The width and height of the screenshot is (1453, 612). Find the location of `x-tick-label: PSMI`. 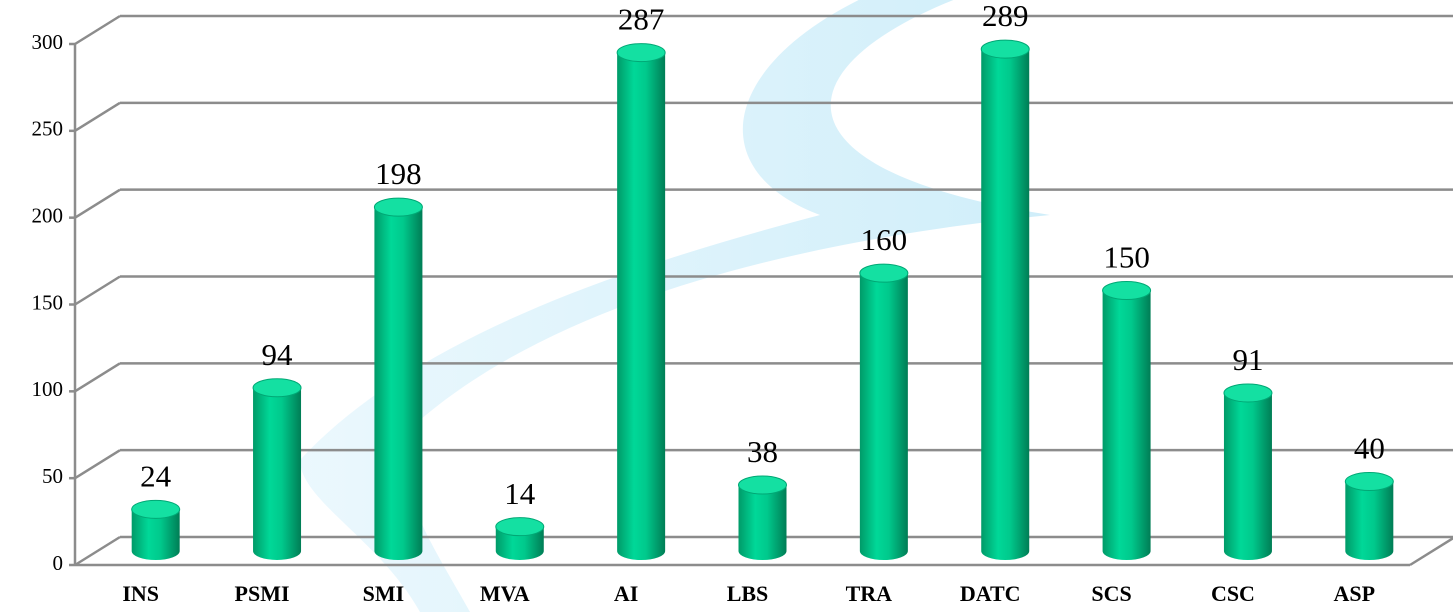

x-tick-label: PSMI is located at coordinates (262, 593).